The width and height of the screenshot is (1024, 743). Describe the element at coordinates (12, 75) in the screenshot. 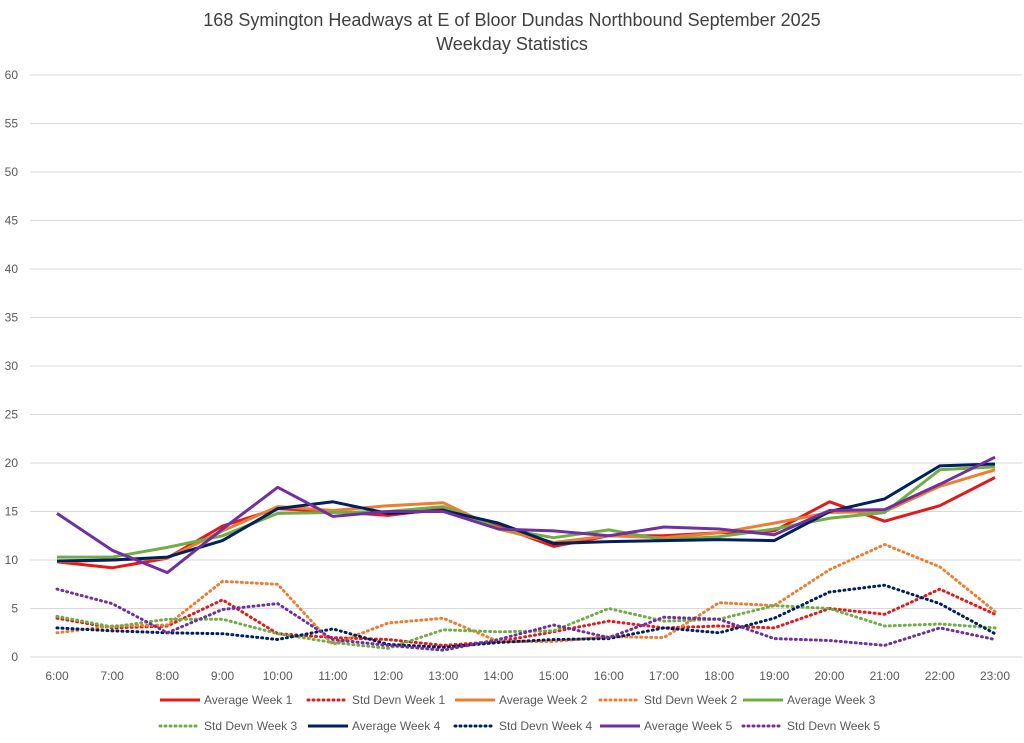

I see `y-tick-label-60: 60` at that location.